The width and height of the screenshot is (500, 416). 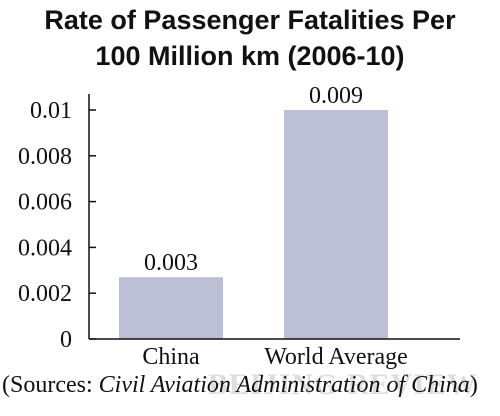 What do you see at coordinates (45, 248) in the screenshot?
I see `y-tick-label-2: 0.004` at bounding box center [45, 248].